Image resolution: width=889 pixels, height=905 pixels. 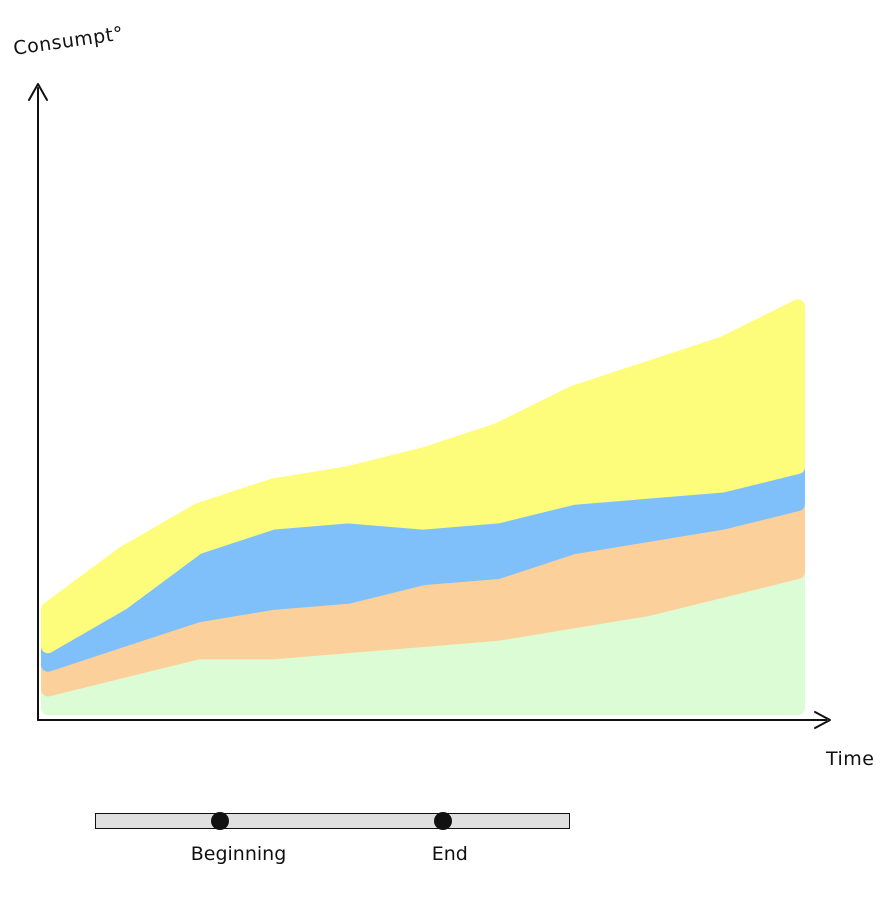 What do you see at coordinates (449, 854) in the screenshot?
I see `end-label: End` at bounding box center [449, 854].